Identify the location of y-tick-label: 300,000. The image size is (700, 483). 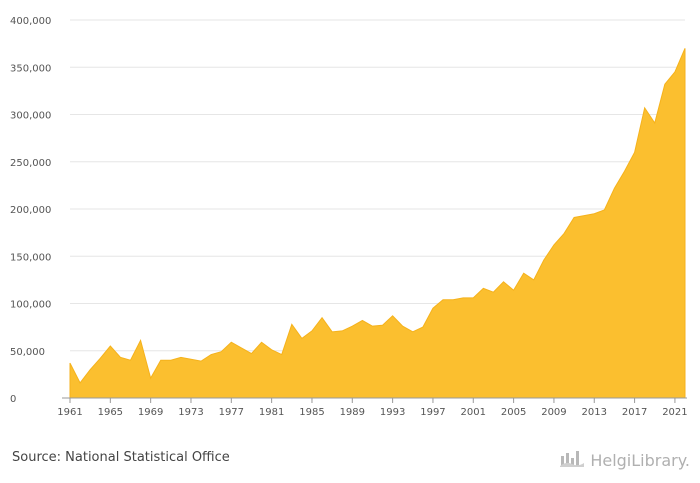
(30, 116).